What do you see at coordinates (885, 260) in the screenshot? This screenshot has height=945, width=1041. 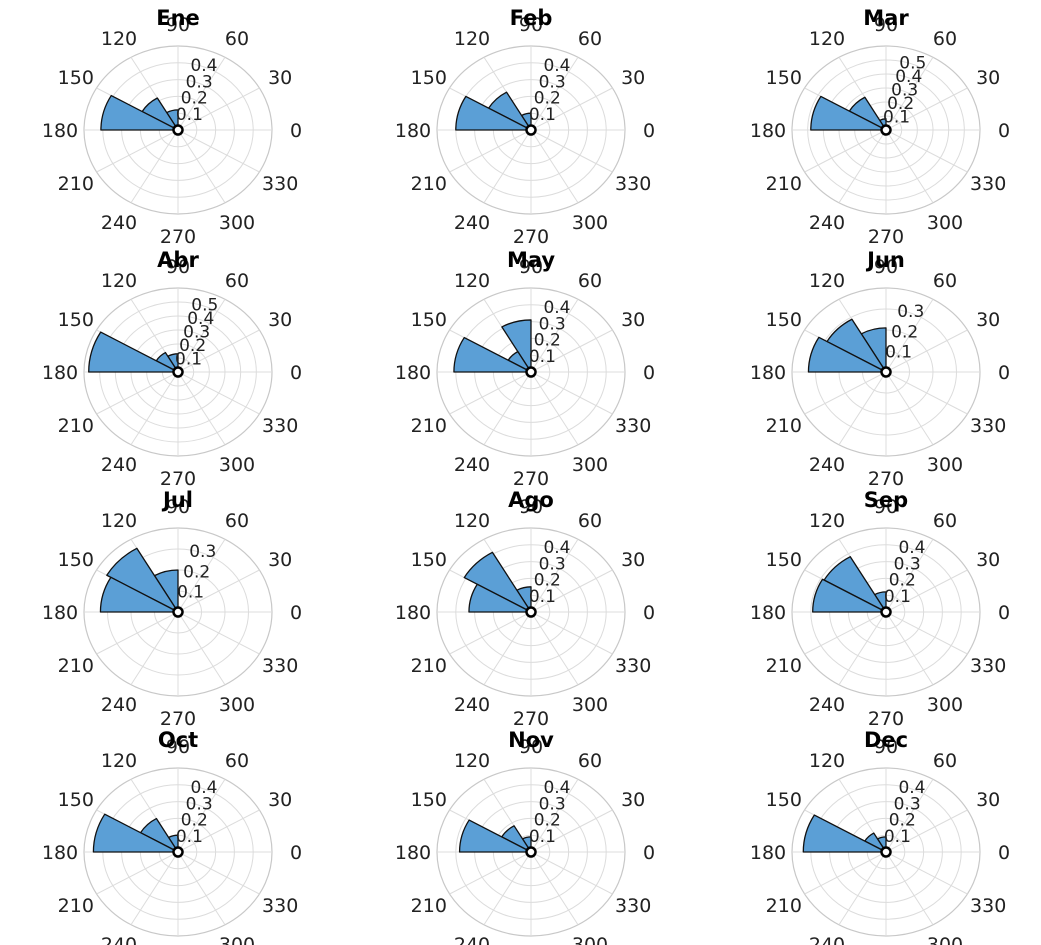 I see `panel-title: Jun` at bounding box center [885, 260].